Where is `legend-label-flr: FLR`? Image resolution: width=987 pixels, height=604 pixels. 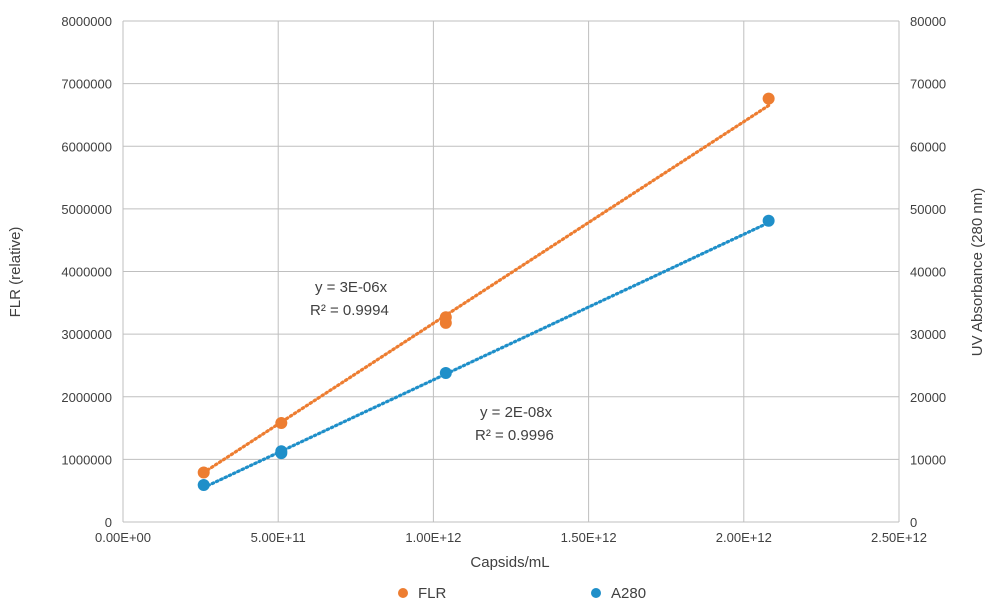
legend-label-flr: FLR is located at coordinates (432, 593).